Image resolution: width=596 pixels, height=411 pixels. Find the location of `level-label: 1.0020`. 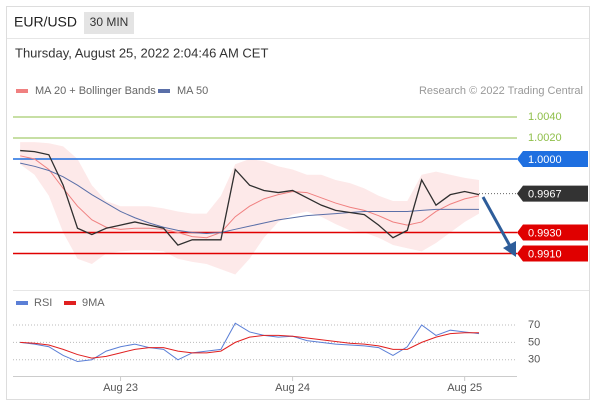

level-label: 1.0020 is located at coordinates (545, 138).